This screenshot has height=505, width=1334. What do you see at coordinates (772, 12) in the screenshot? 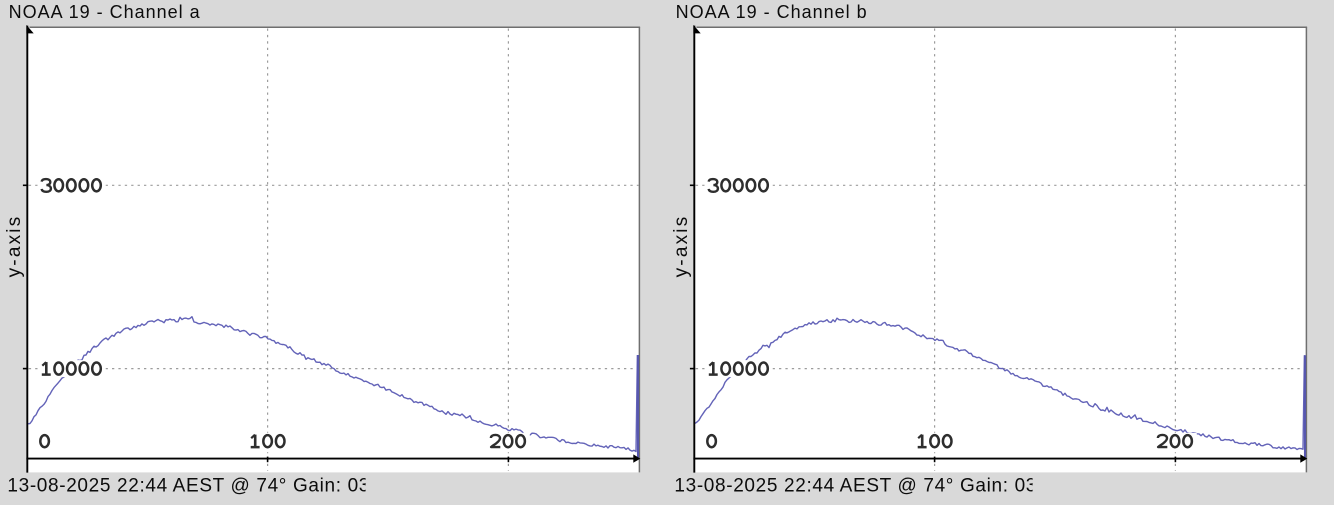
I see `svg-text: NOAA 19 - Channel b` at bounding box center [772, 12].